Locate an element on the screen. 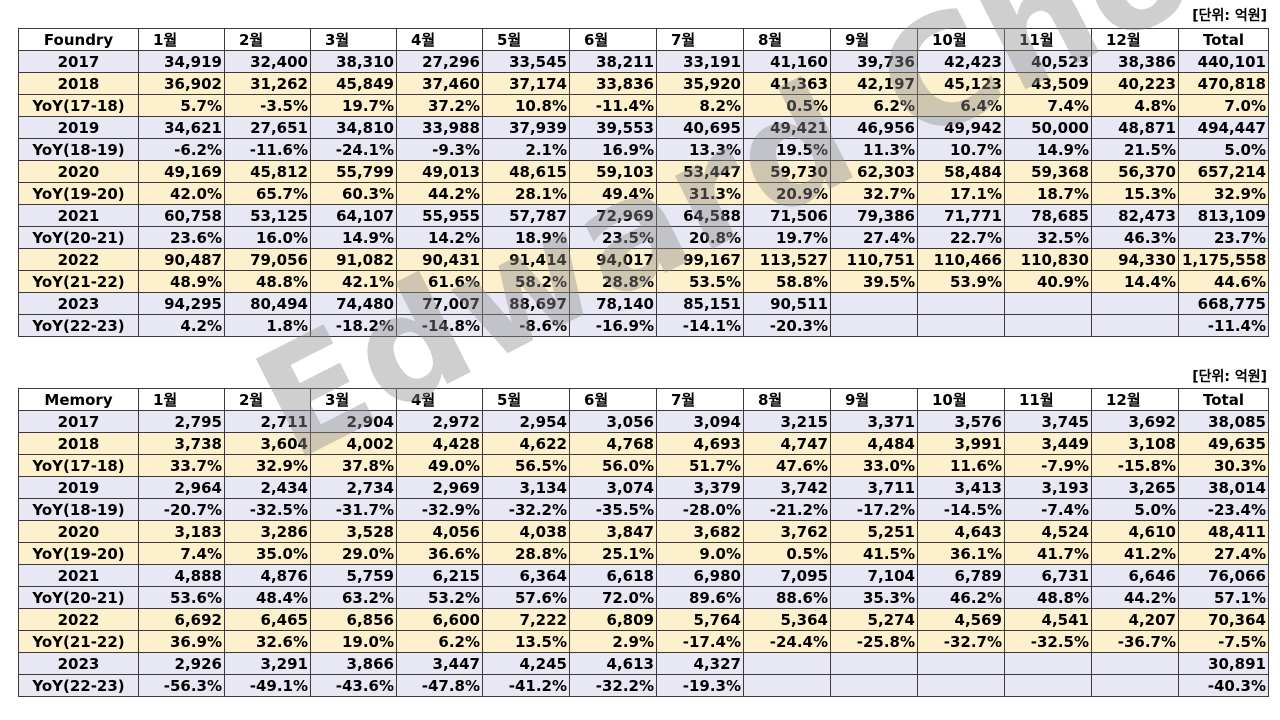 Image resolution: width=1280 pixels, height=720 pixels. table-cell: 35.0% is located at coordinates (267, 553).